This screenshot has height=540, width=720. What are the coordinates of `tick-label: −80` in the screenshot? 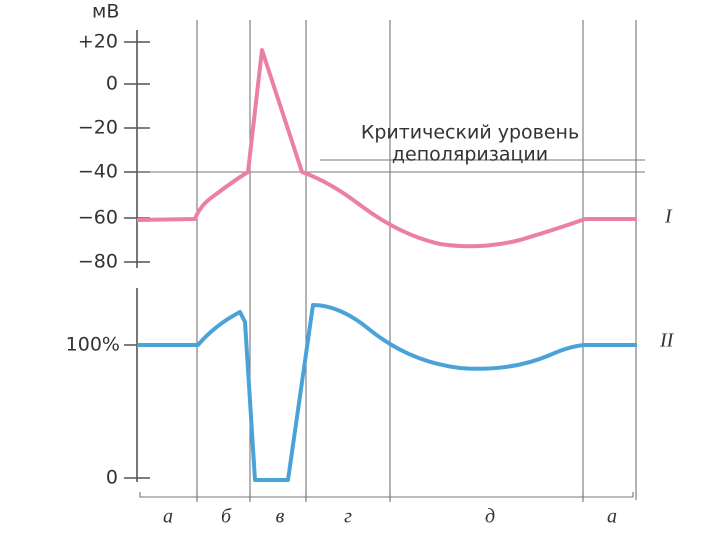 It's located at (98, 262).